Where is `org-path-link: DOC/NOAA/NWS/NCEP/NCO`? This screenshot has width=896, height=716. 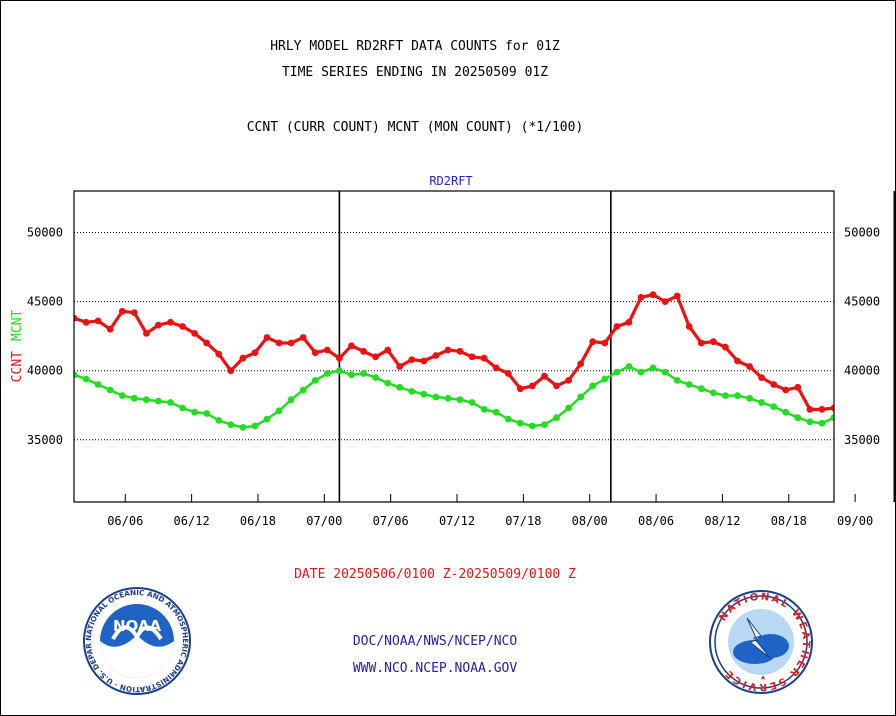
org-path-link: DOC/NOAA/NWS/NCEP/NCO is located at coordinates (435, 641).